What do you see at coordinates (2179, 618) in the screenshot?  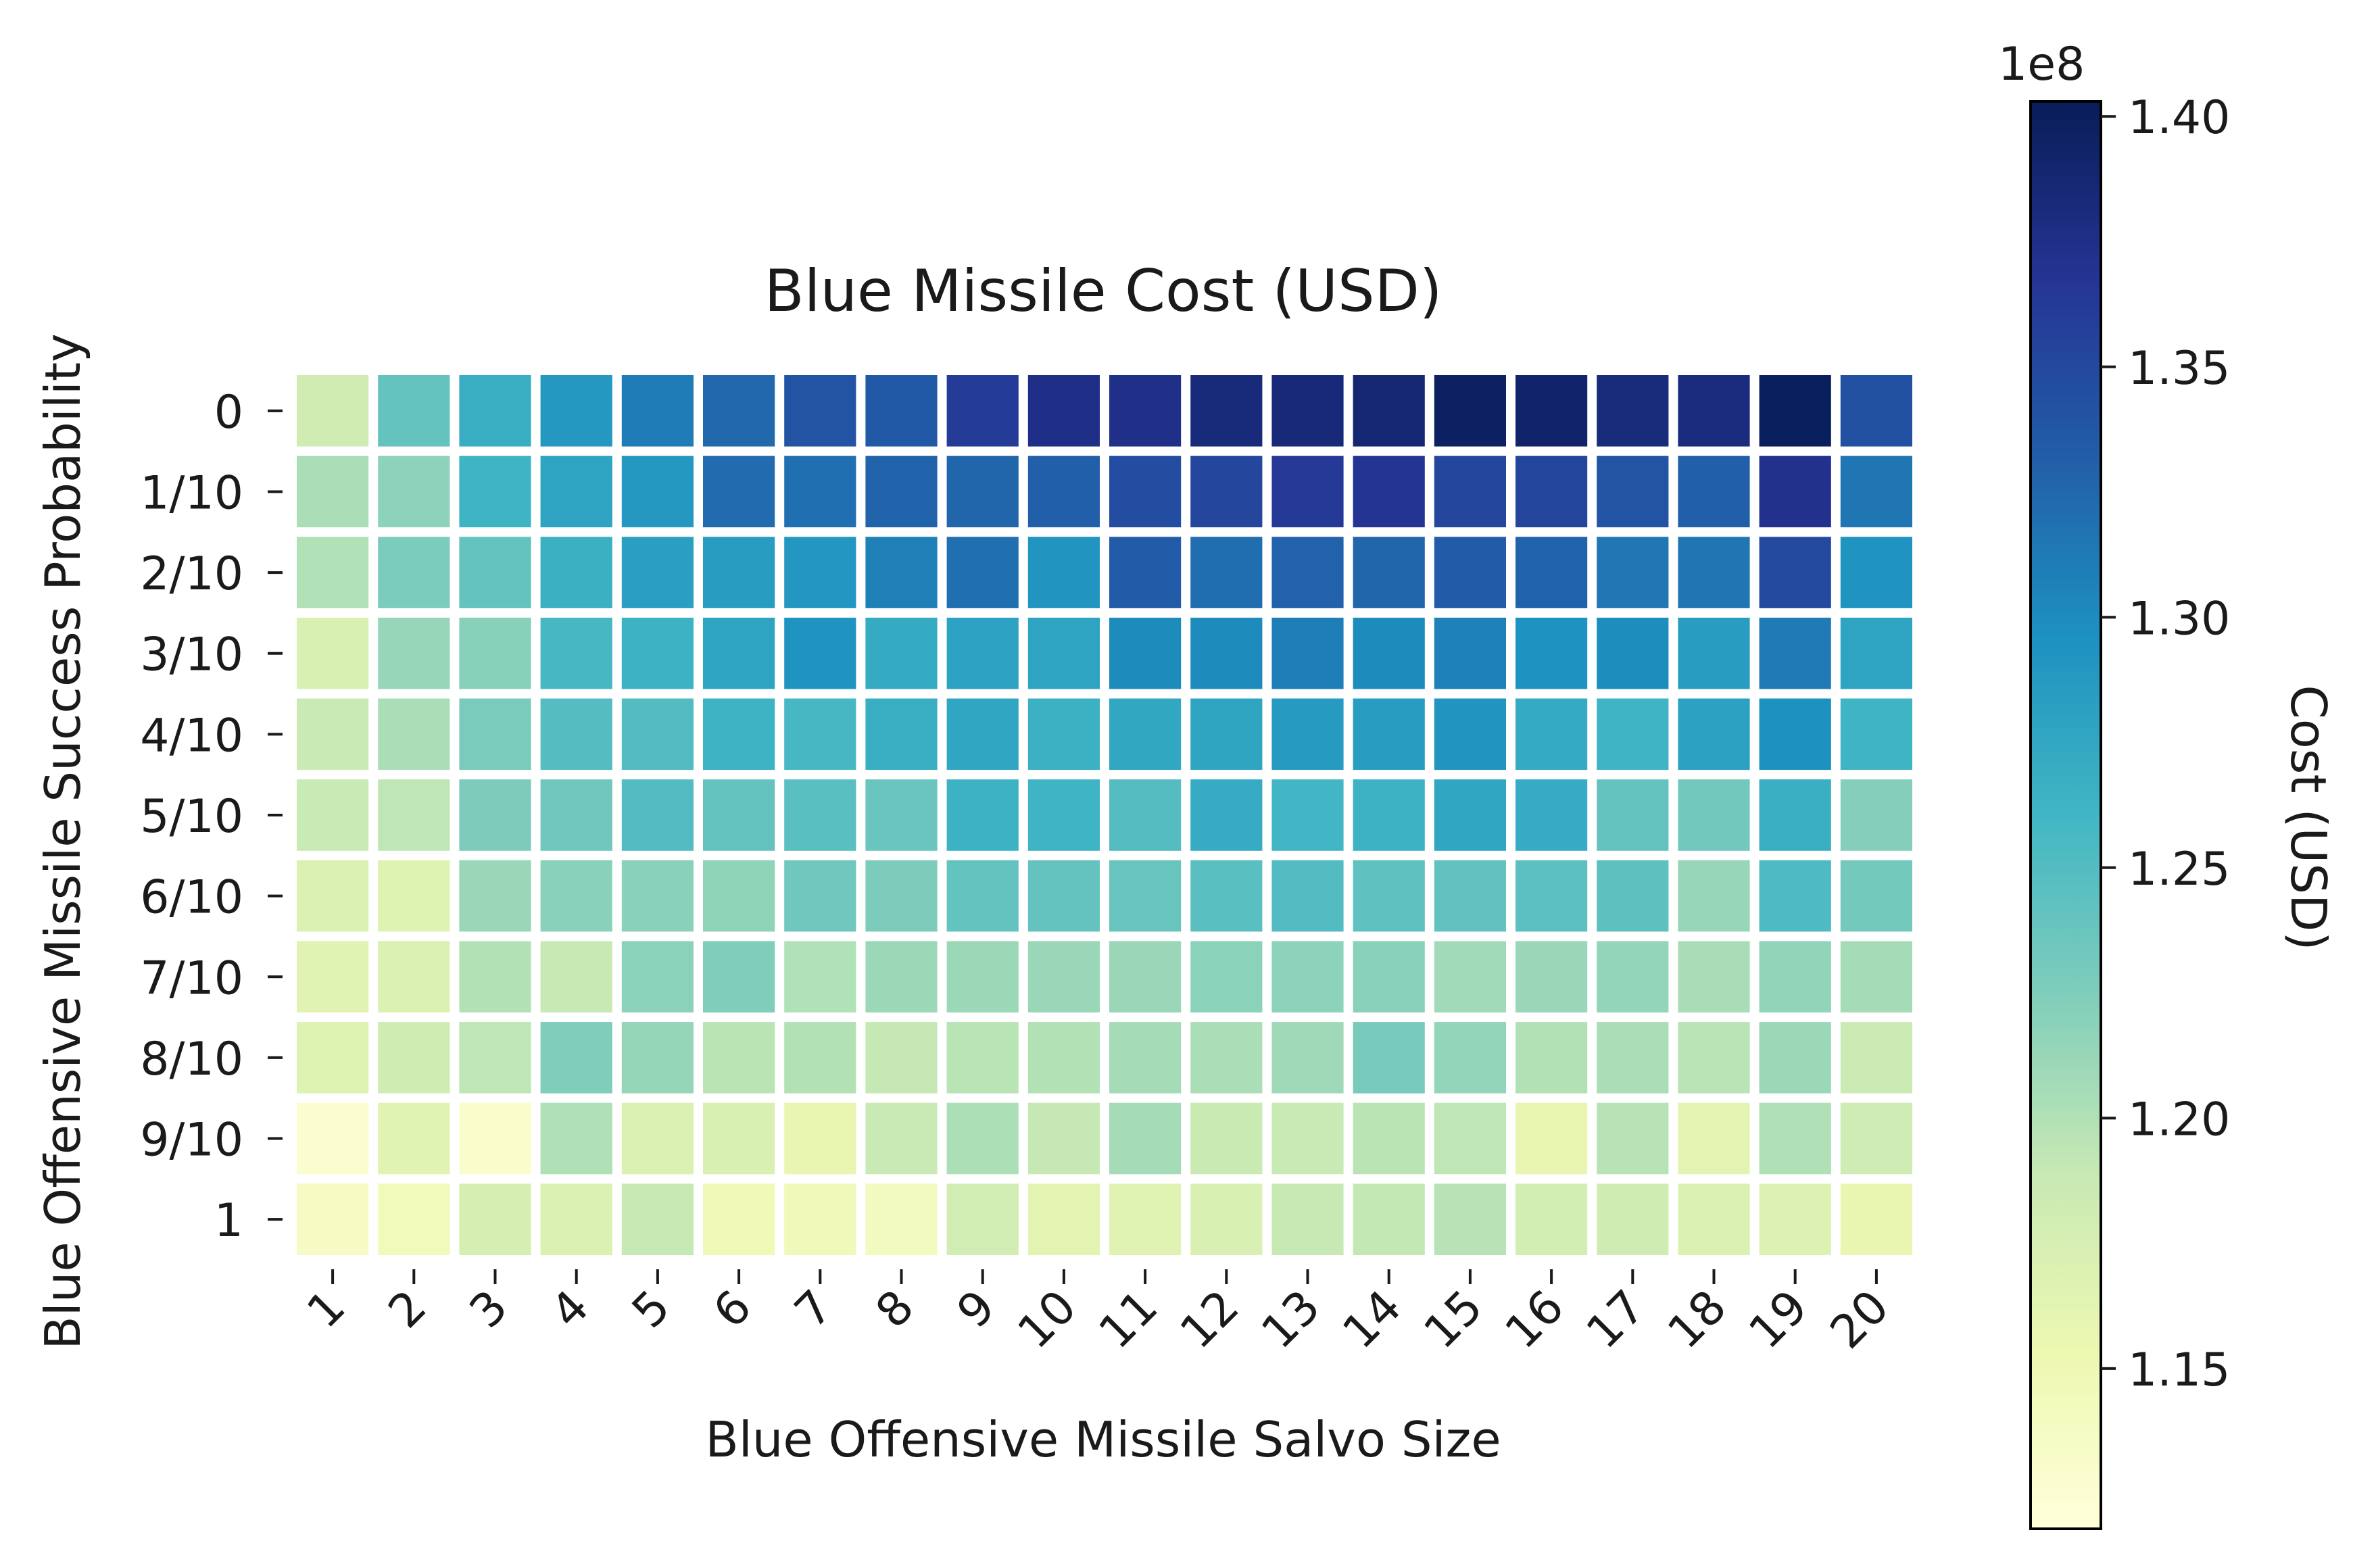 I see `colorbar-tick-label: 1.30` at bounding box center [2179, 618].